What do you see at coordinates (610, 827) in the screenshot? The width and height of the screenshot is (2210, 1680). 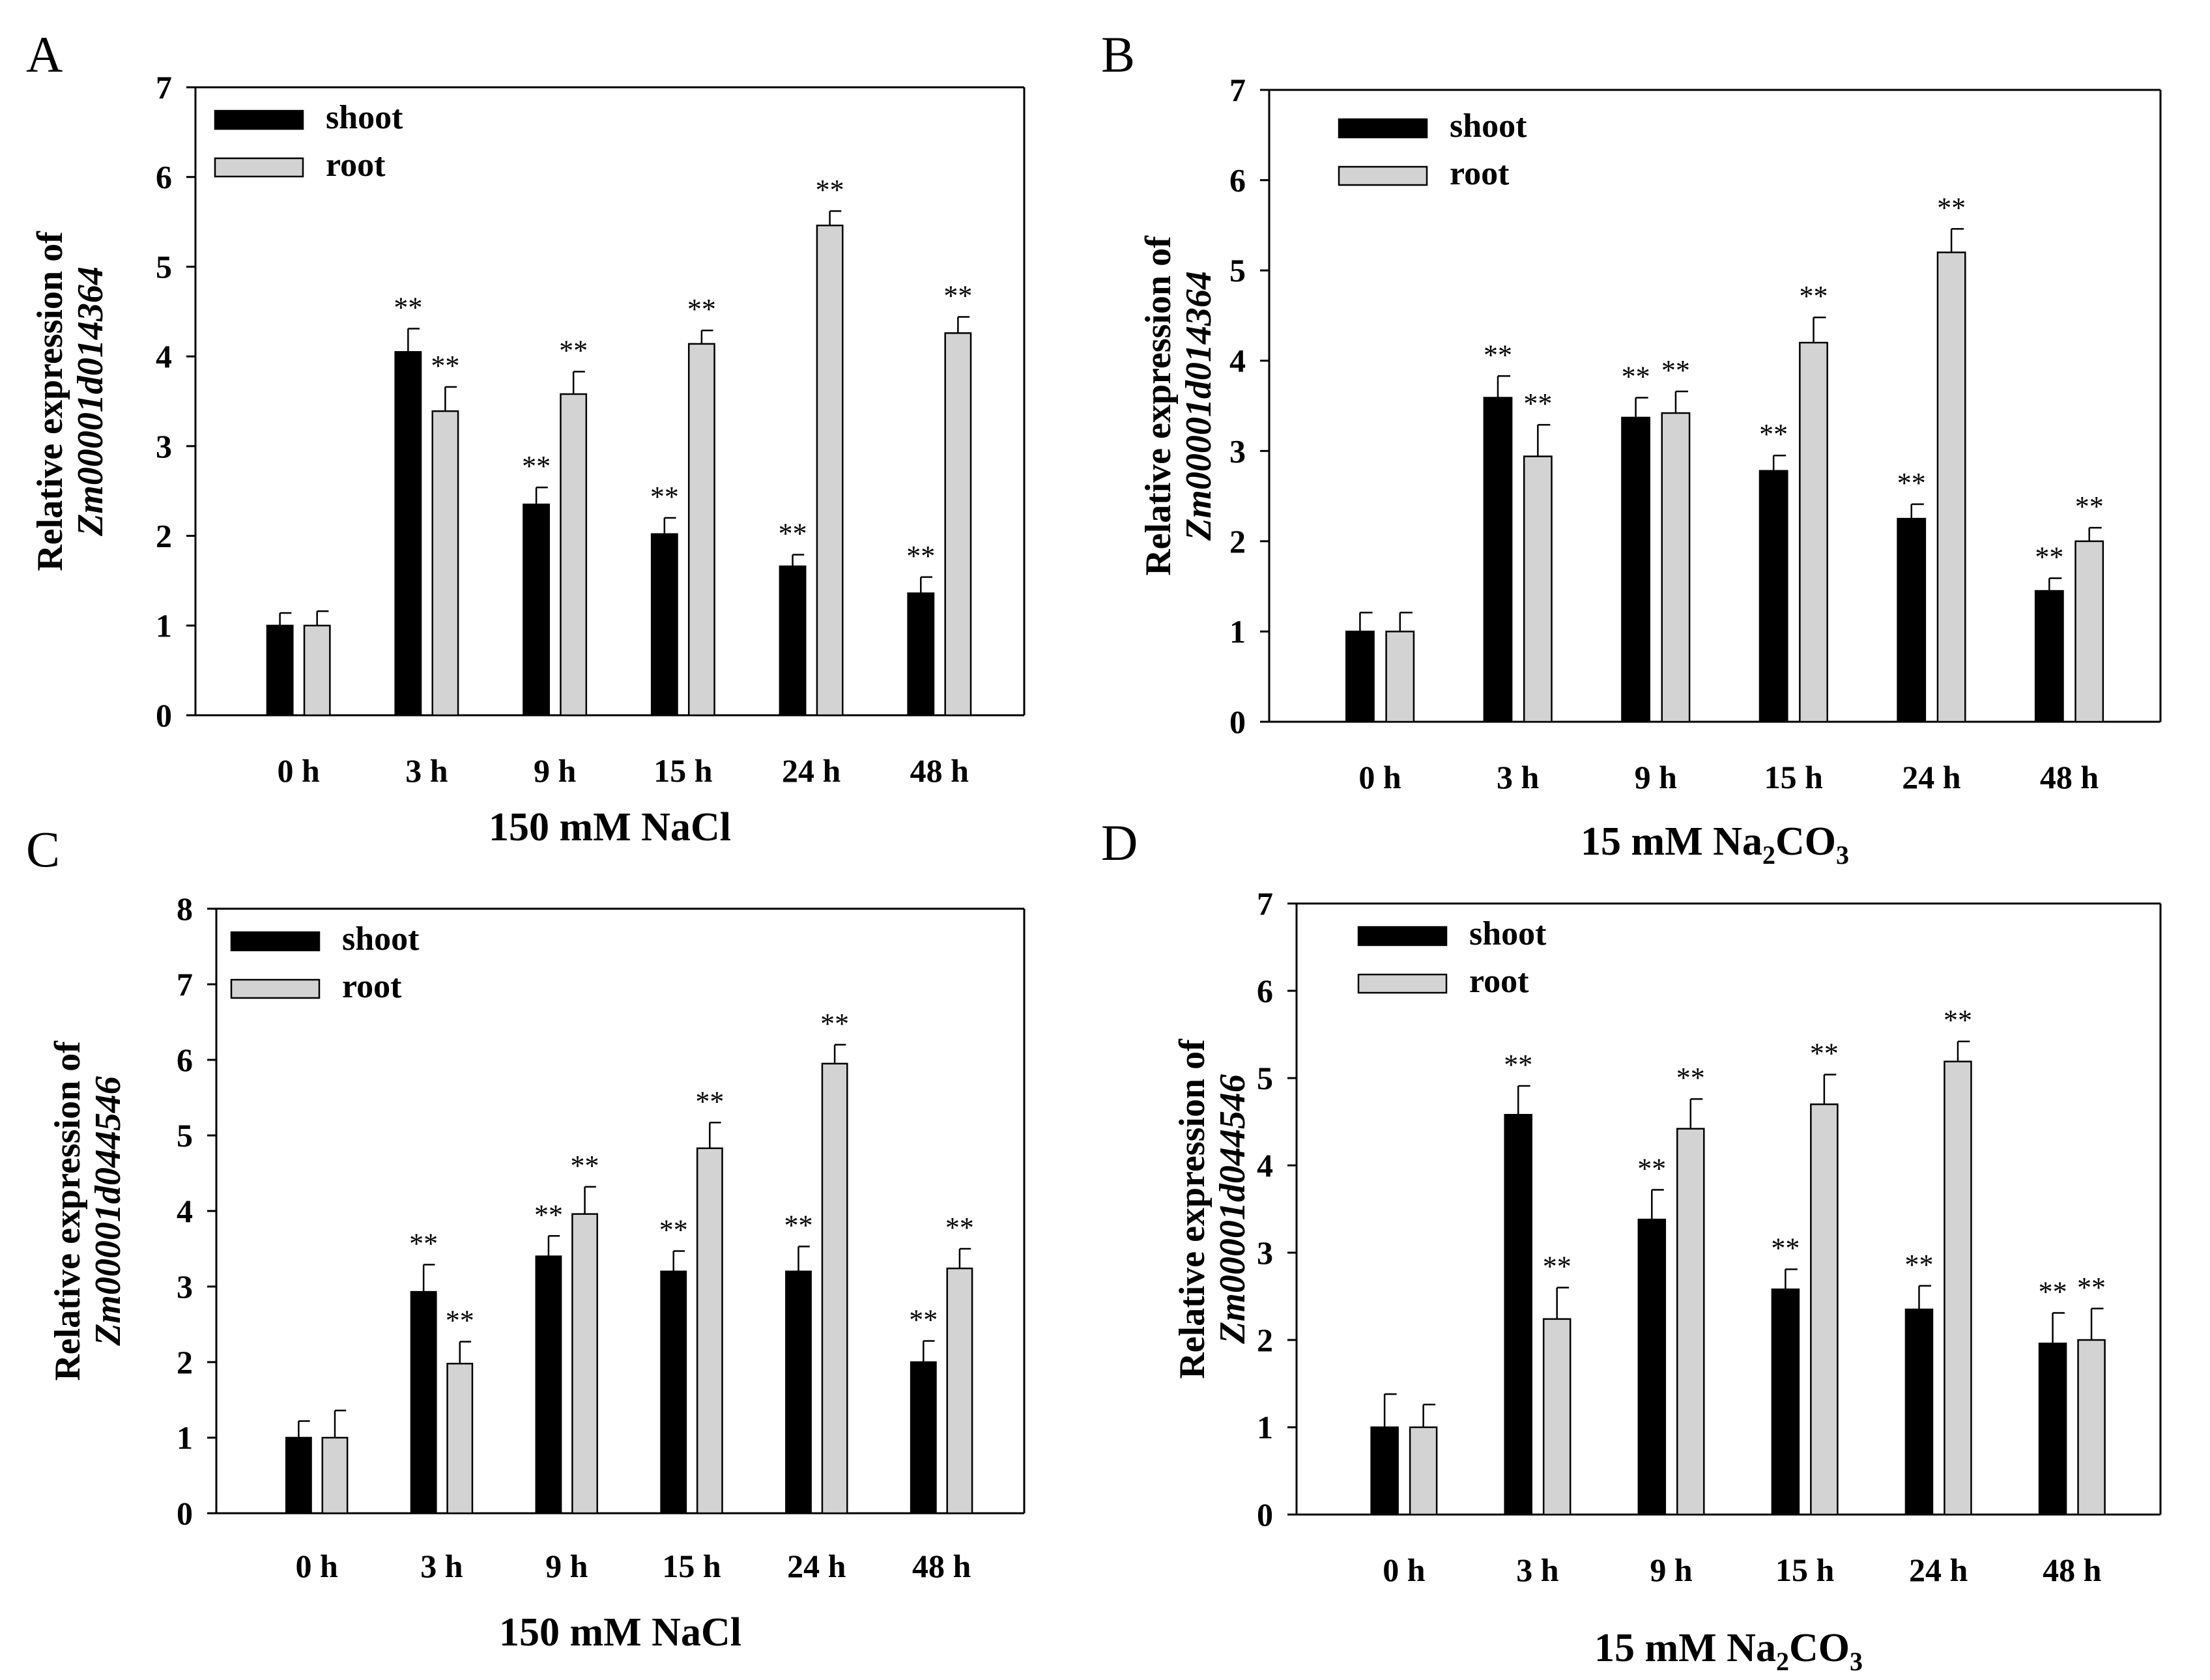 I see `x-axis-label-main: 150 mM NaCl` at bounding box center [610, 827].